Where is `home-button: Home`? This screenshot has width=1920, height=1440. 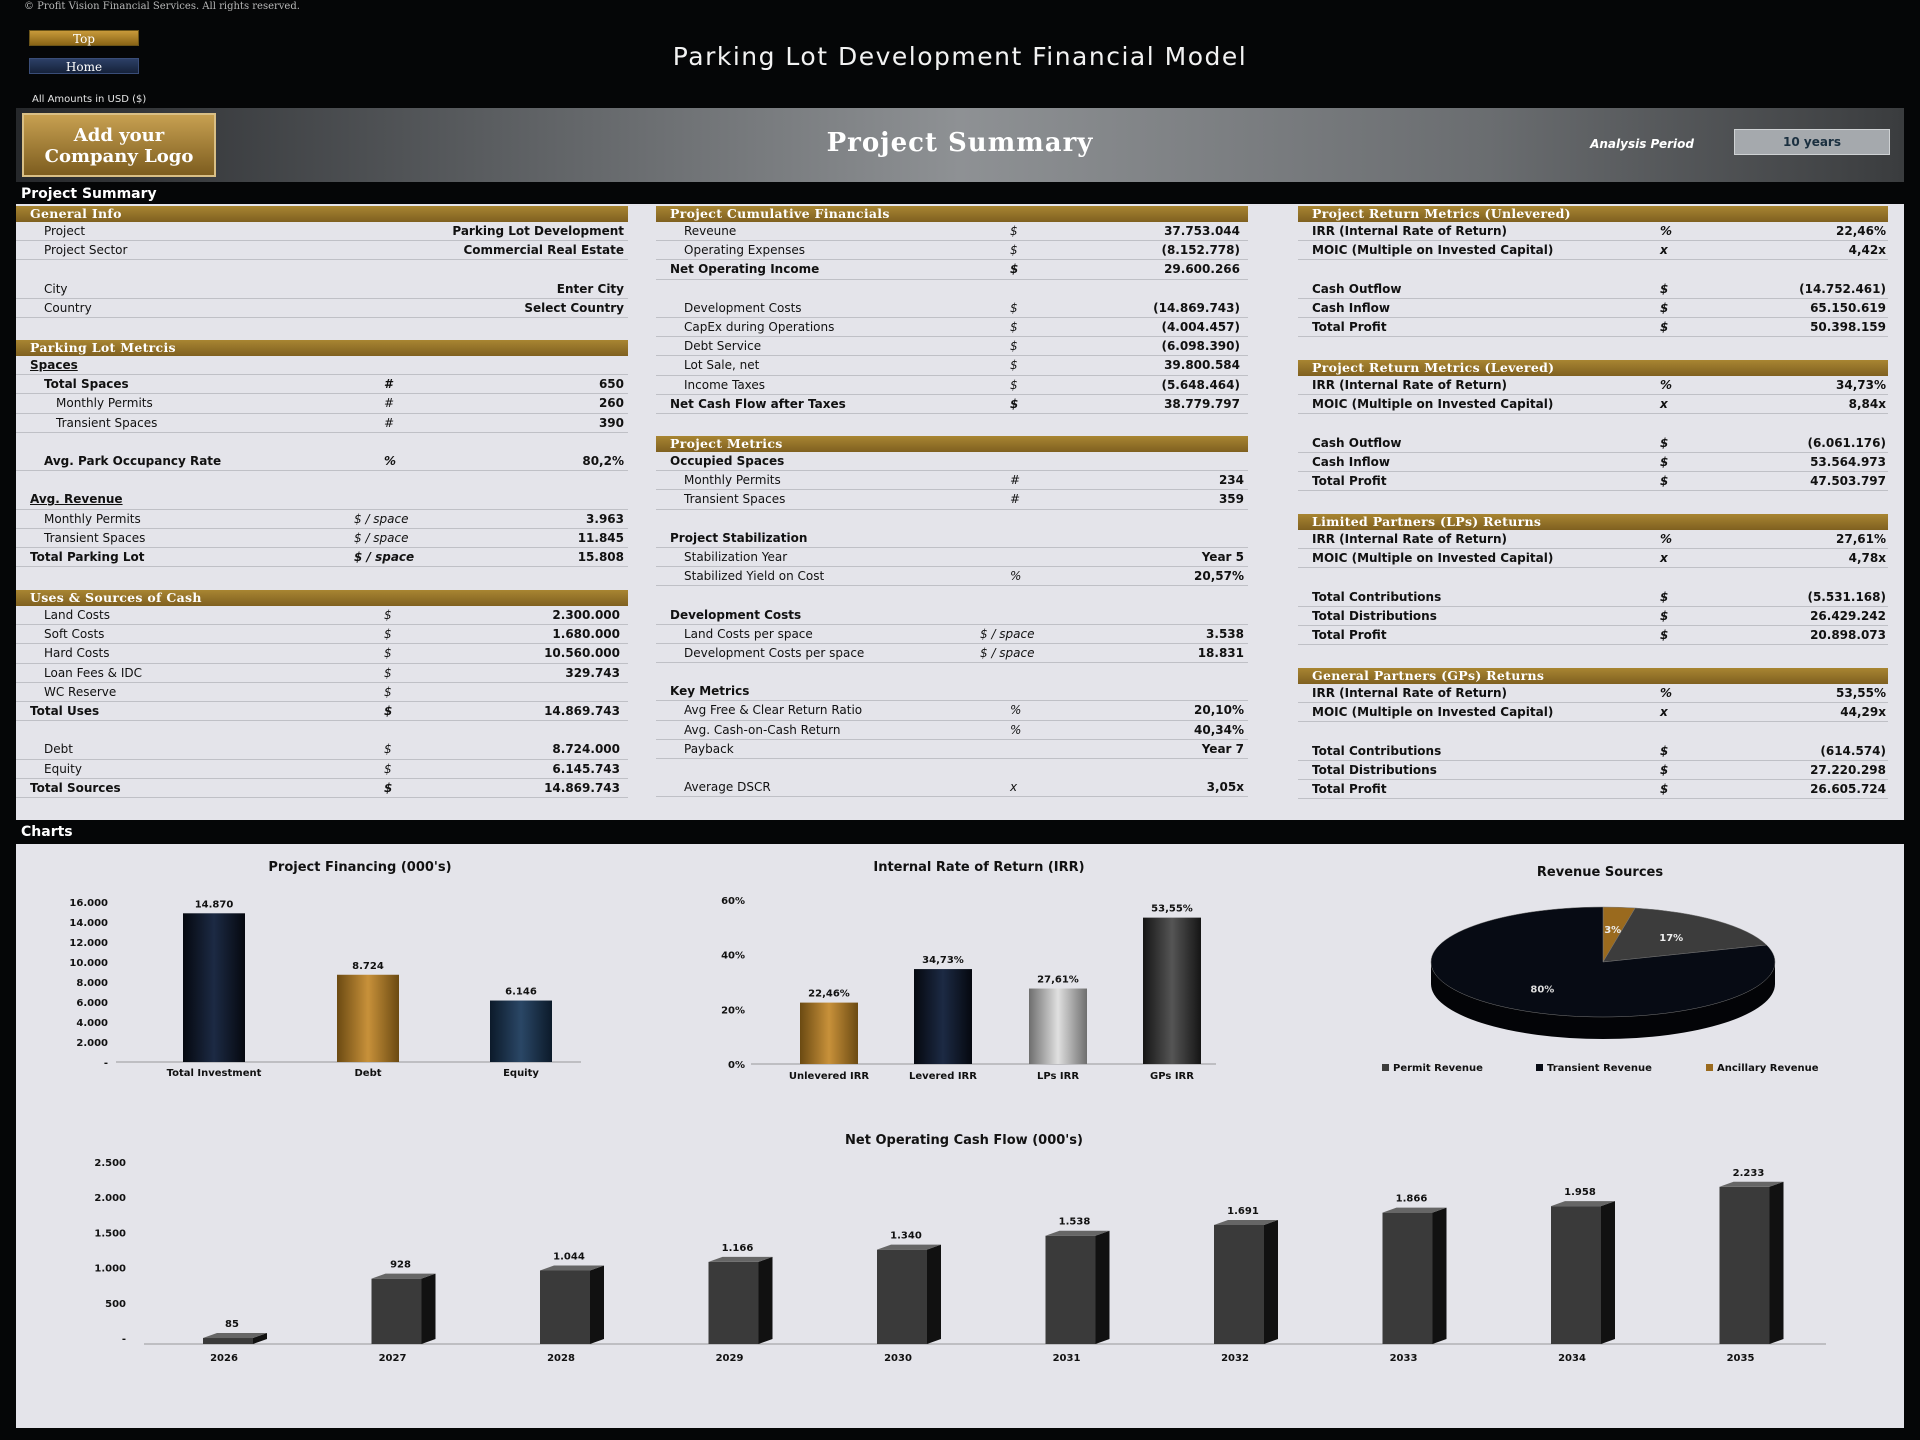 home-button: Home is located at coordinates (84, 66).